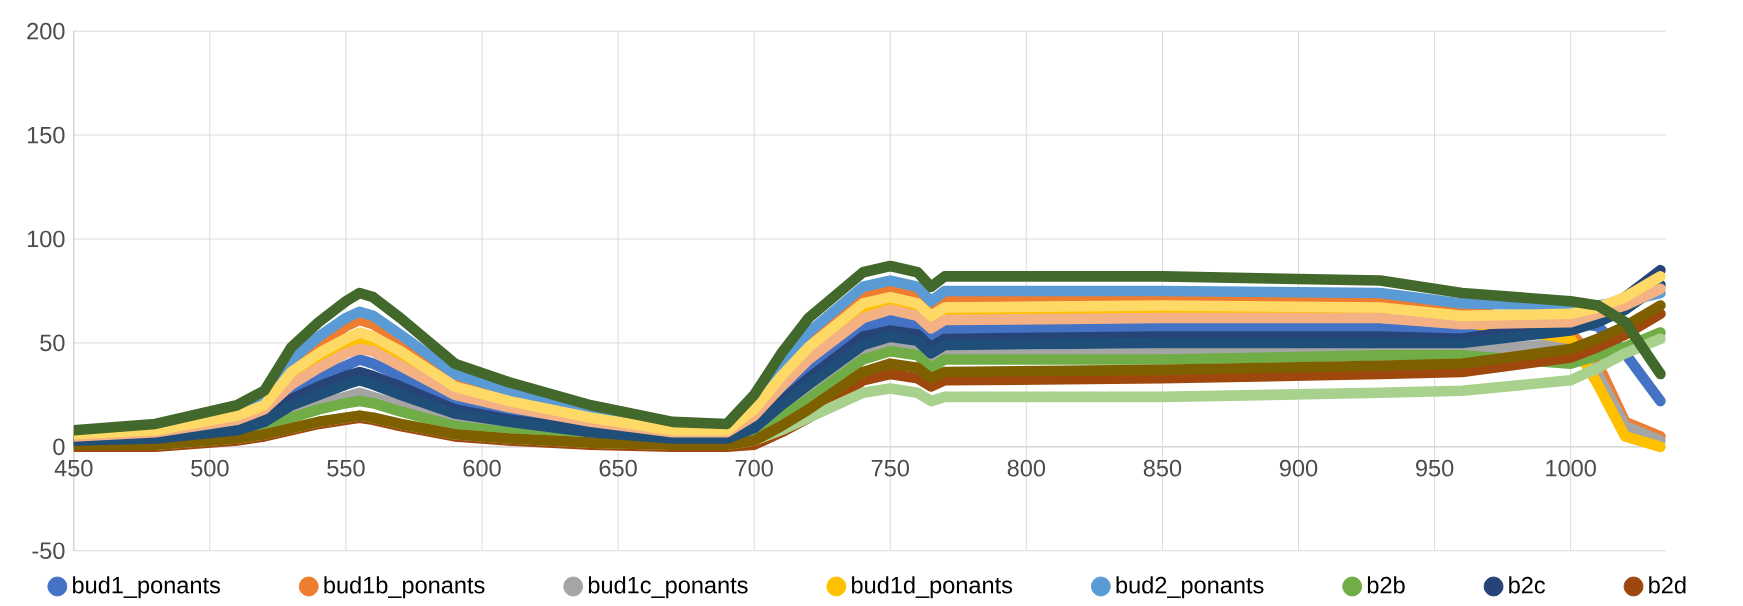  What do you see at coordinates (1162, 468) in the screenshot?
I see `x-tick-label: 850` at bounding box center [1162, 468].